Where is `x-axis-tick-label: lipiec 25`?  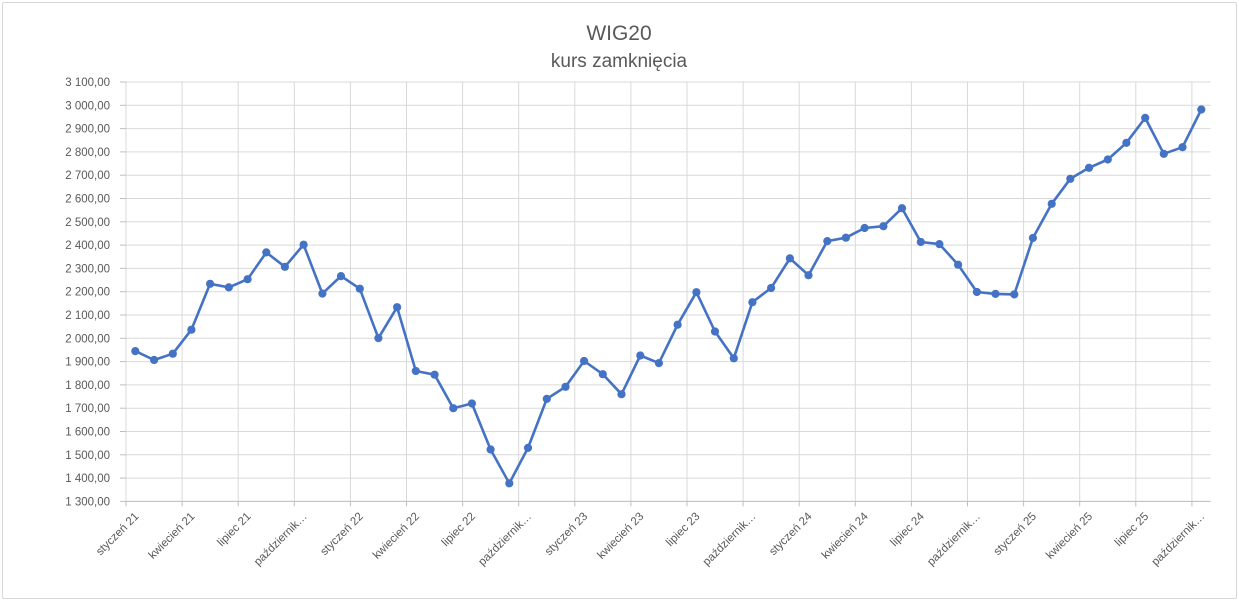 x-axis-tick-label: lipiec 25 is located at coordinates (1132, 530).